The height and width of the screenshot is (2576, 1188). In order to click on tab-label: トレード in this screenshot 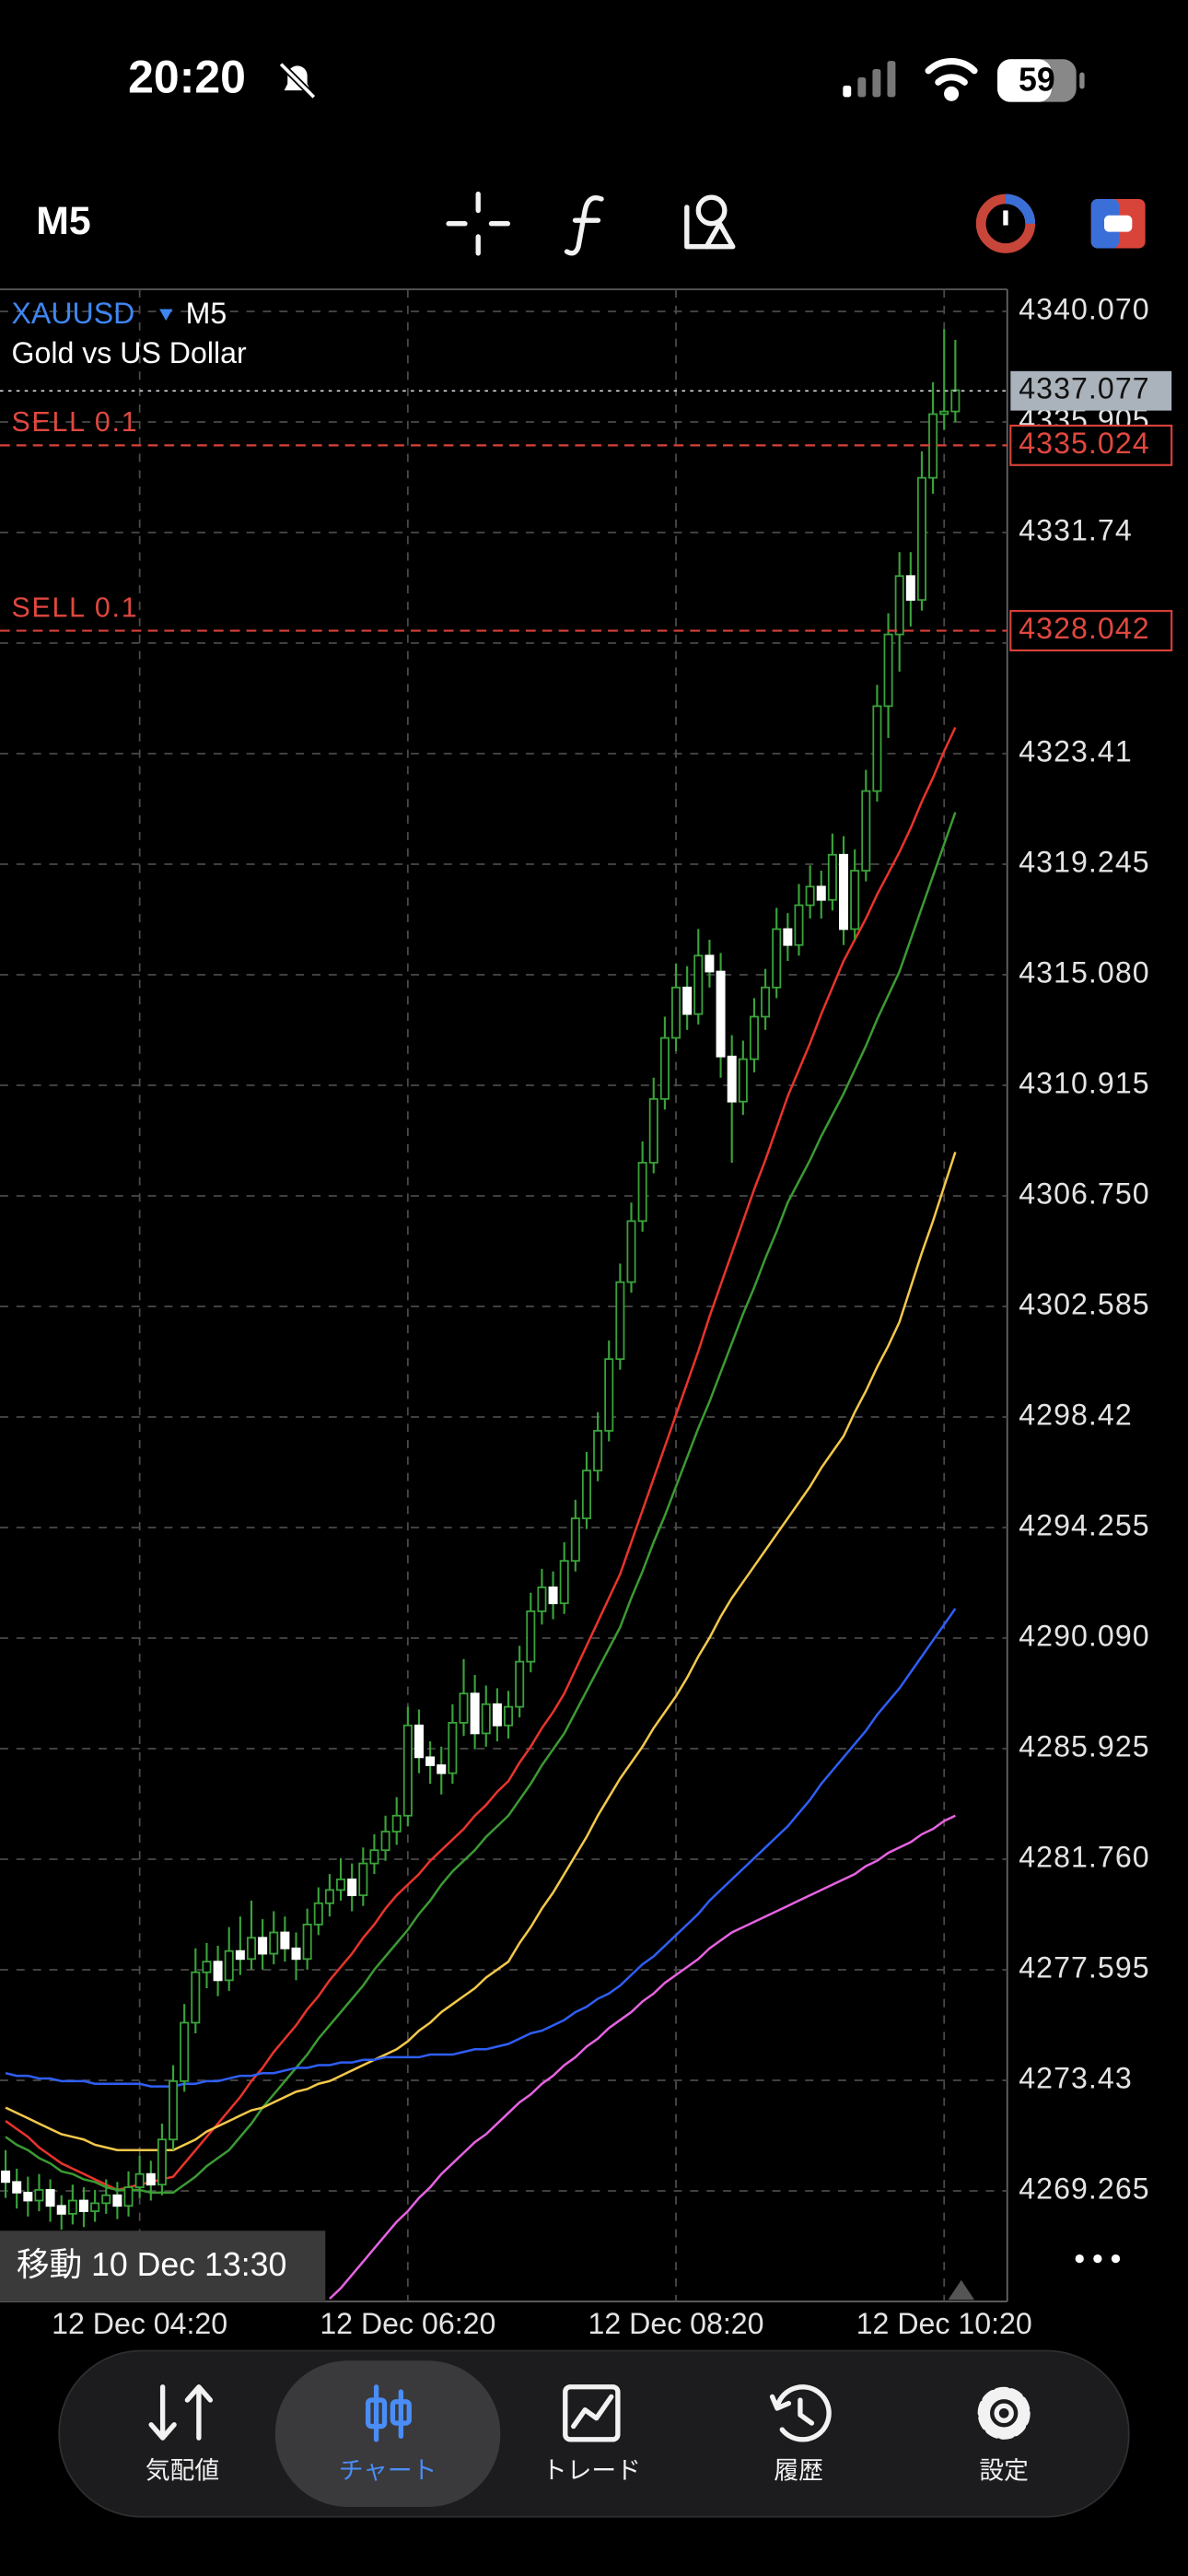, I will do `click(591, 2471)`.